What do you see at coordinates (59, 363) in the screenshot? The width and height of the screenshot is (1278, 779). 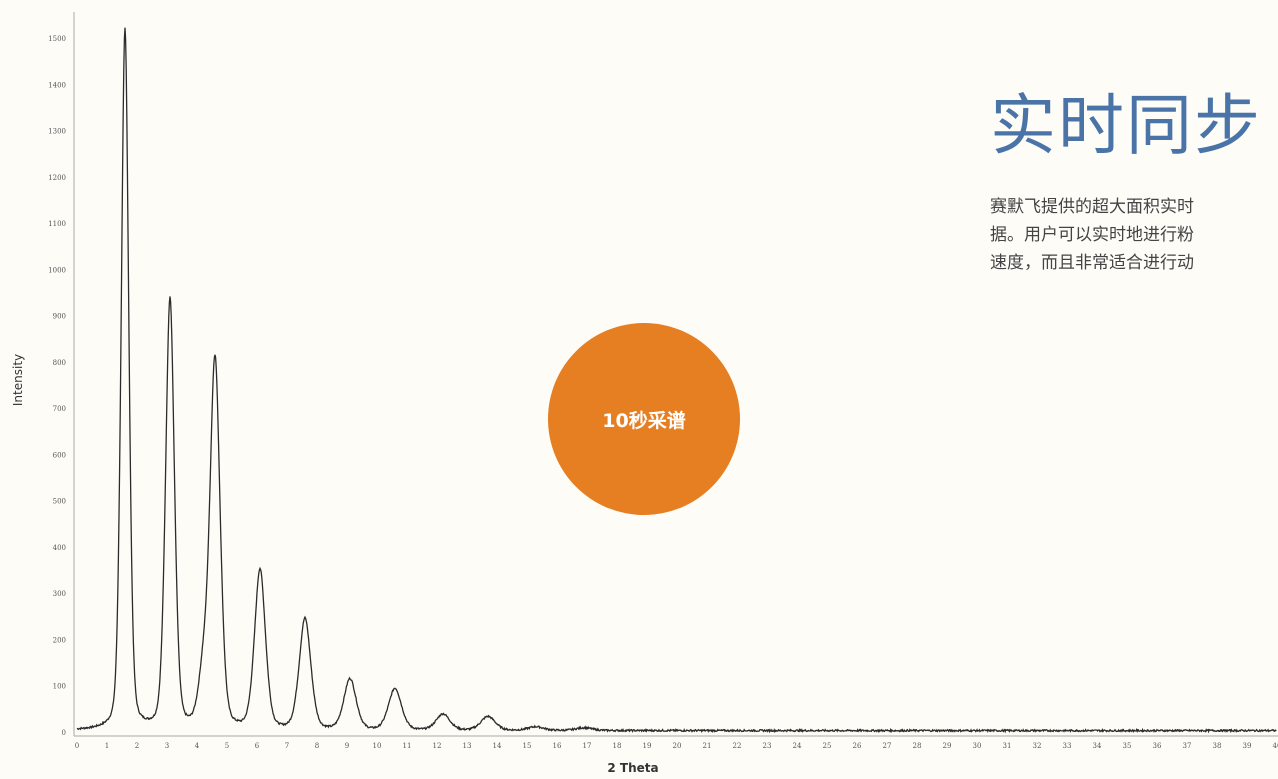 I see `y-tick-label: 800` at bounding box center [59, 363].